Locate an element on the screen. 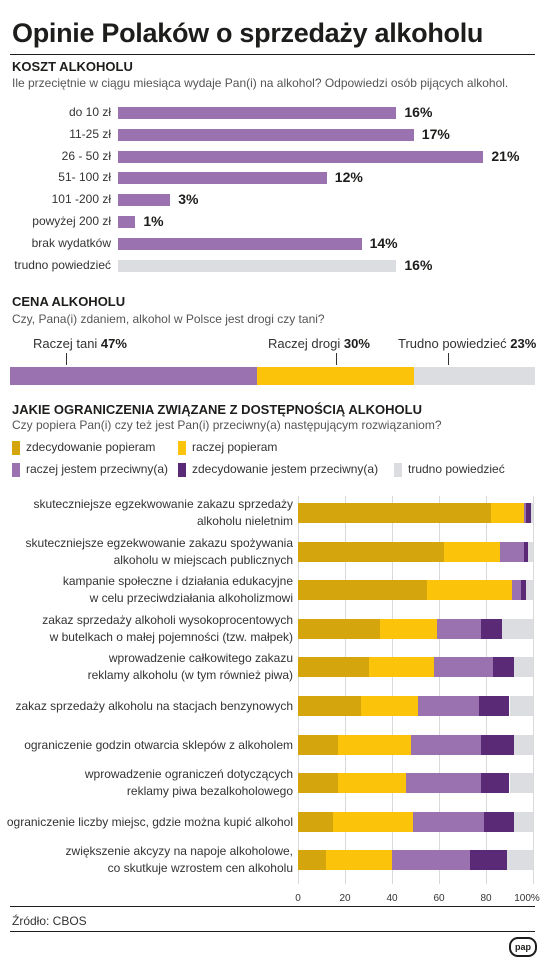  x-tick-label: 100% is located at coordinates (527, 898).